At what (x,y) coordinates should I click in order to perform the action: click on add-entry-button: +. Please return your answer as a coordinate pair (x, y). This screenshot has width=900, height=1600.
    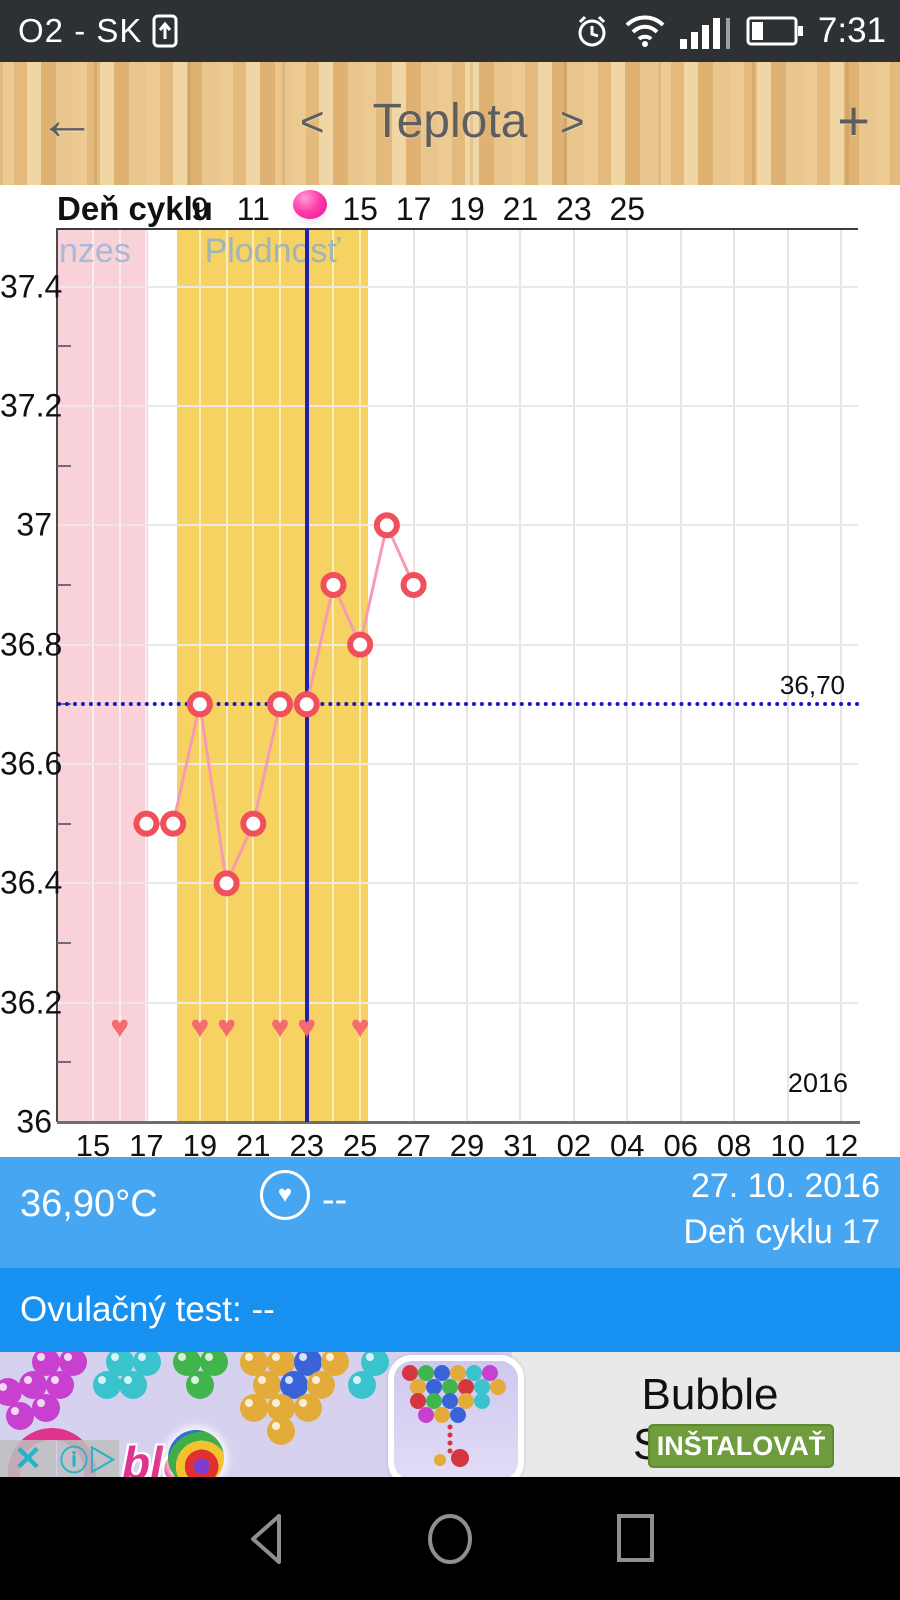
    Looking at the image, I should click on (853, 120).